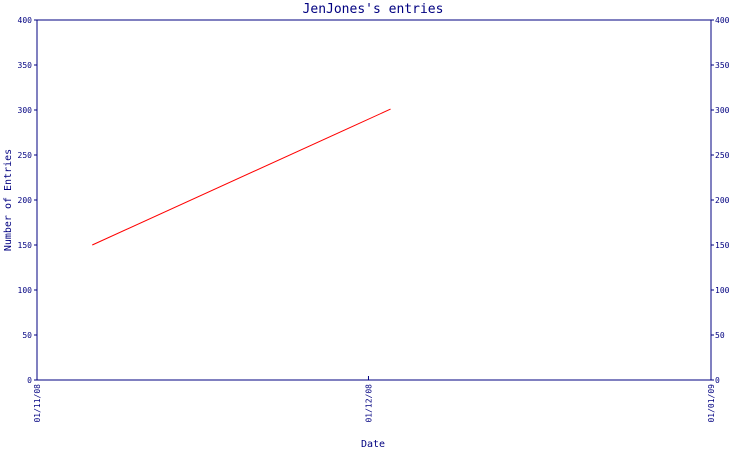 The height and width of the screenshot is (450, 750). What do you see at coordinates (711, 403) in the screenshot?
I see `x-tick-label: 01/01/09` at bounding box center [711, 403].